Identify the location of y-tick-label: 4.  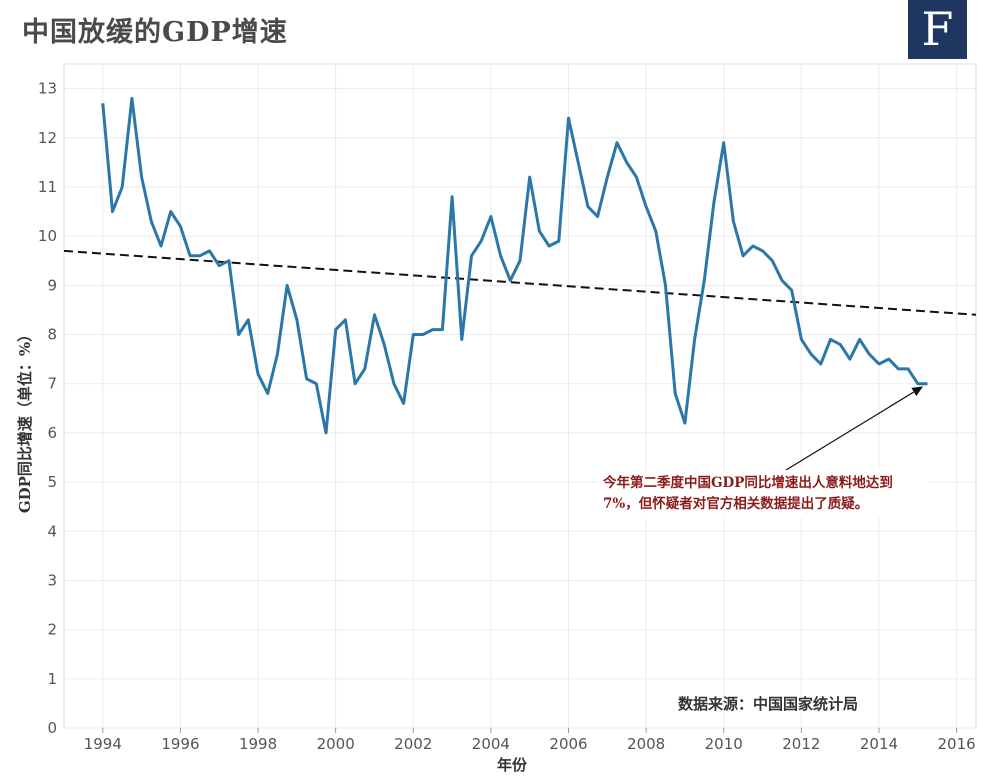
(52, 531).